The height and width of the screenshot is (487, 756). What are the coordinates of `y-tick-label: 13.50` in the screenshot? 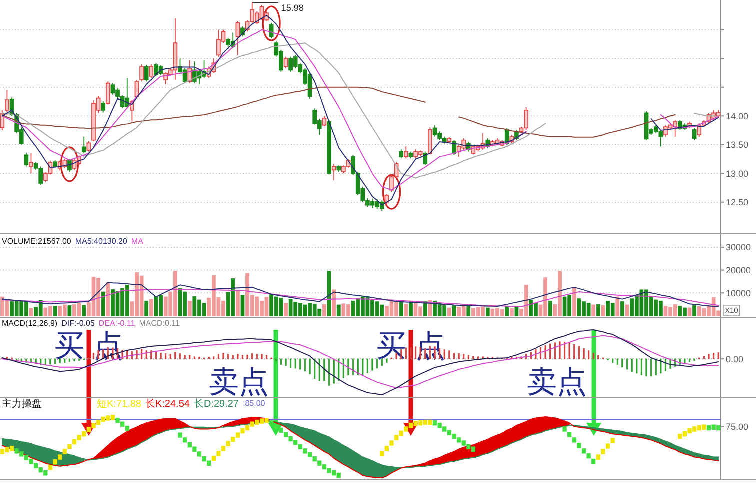 It's located at (737, 145).